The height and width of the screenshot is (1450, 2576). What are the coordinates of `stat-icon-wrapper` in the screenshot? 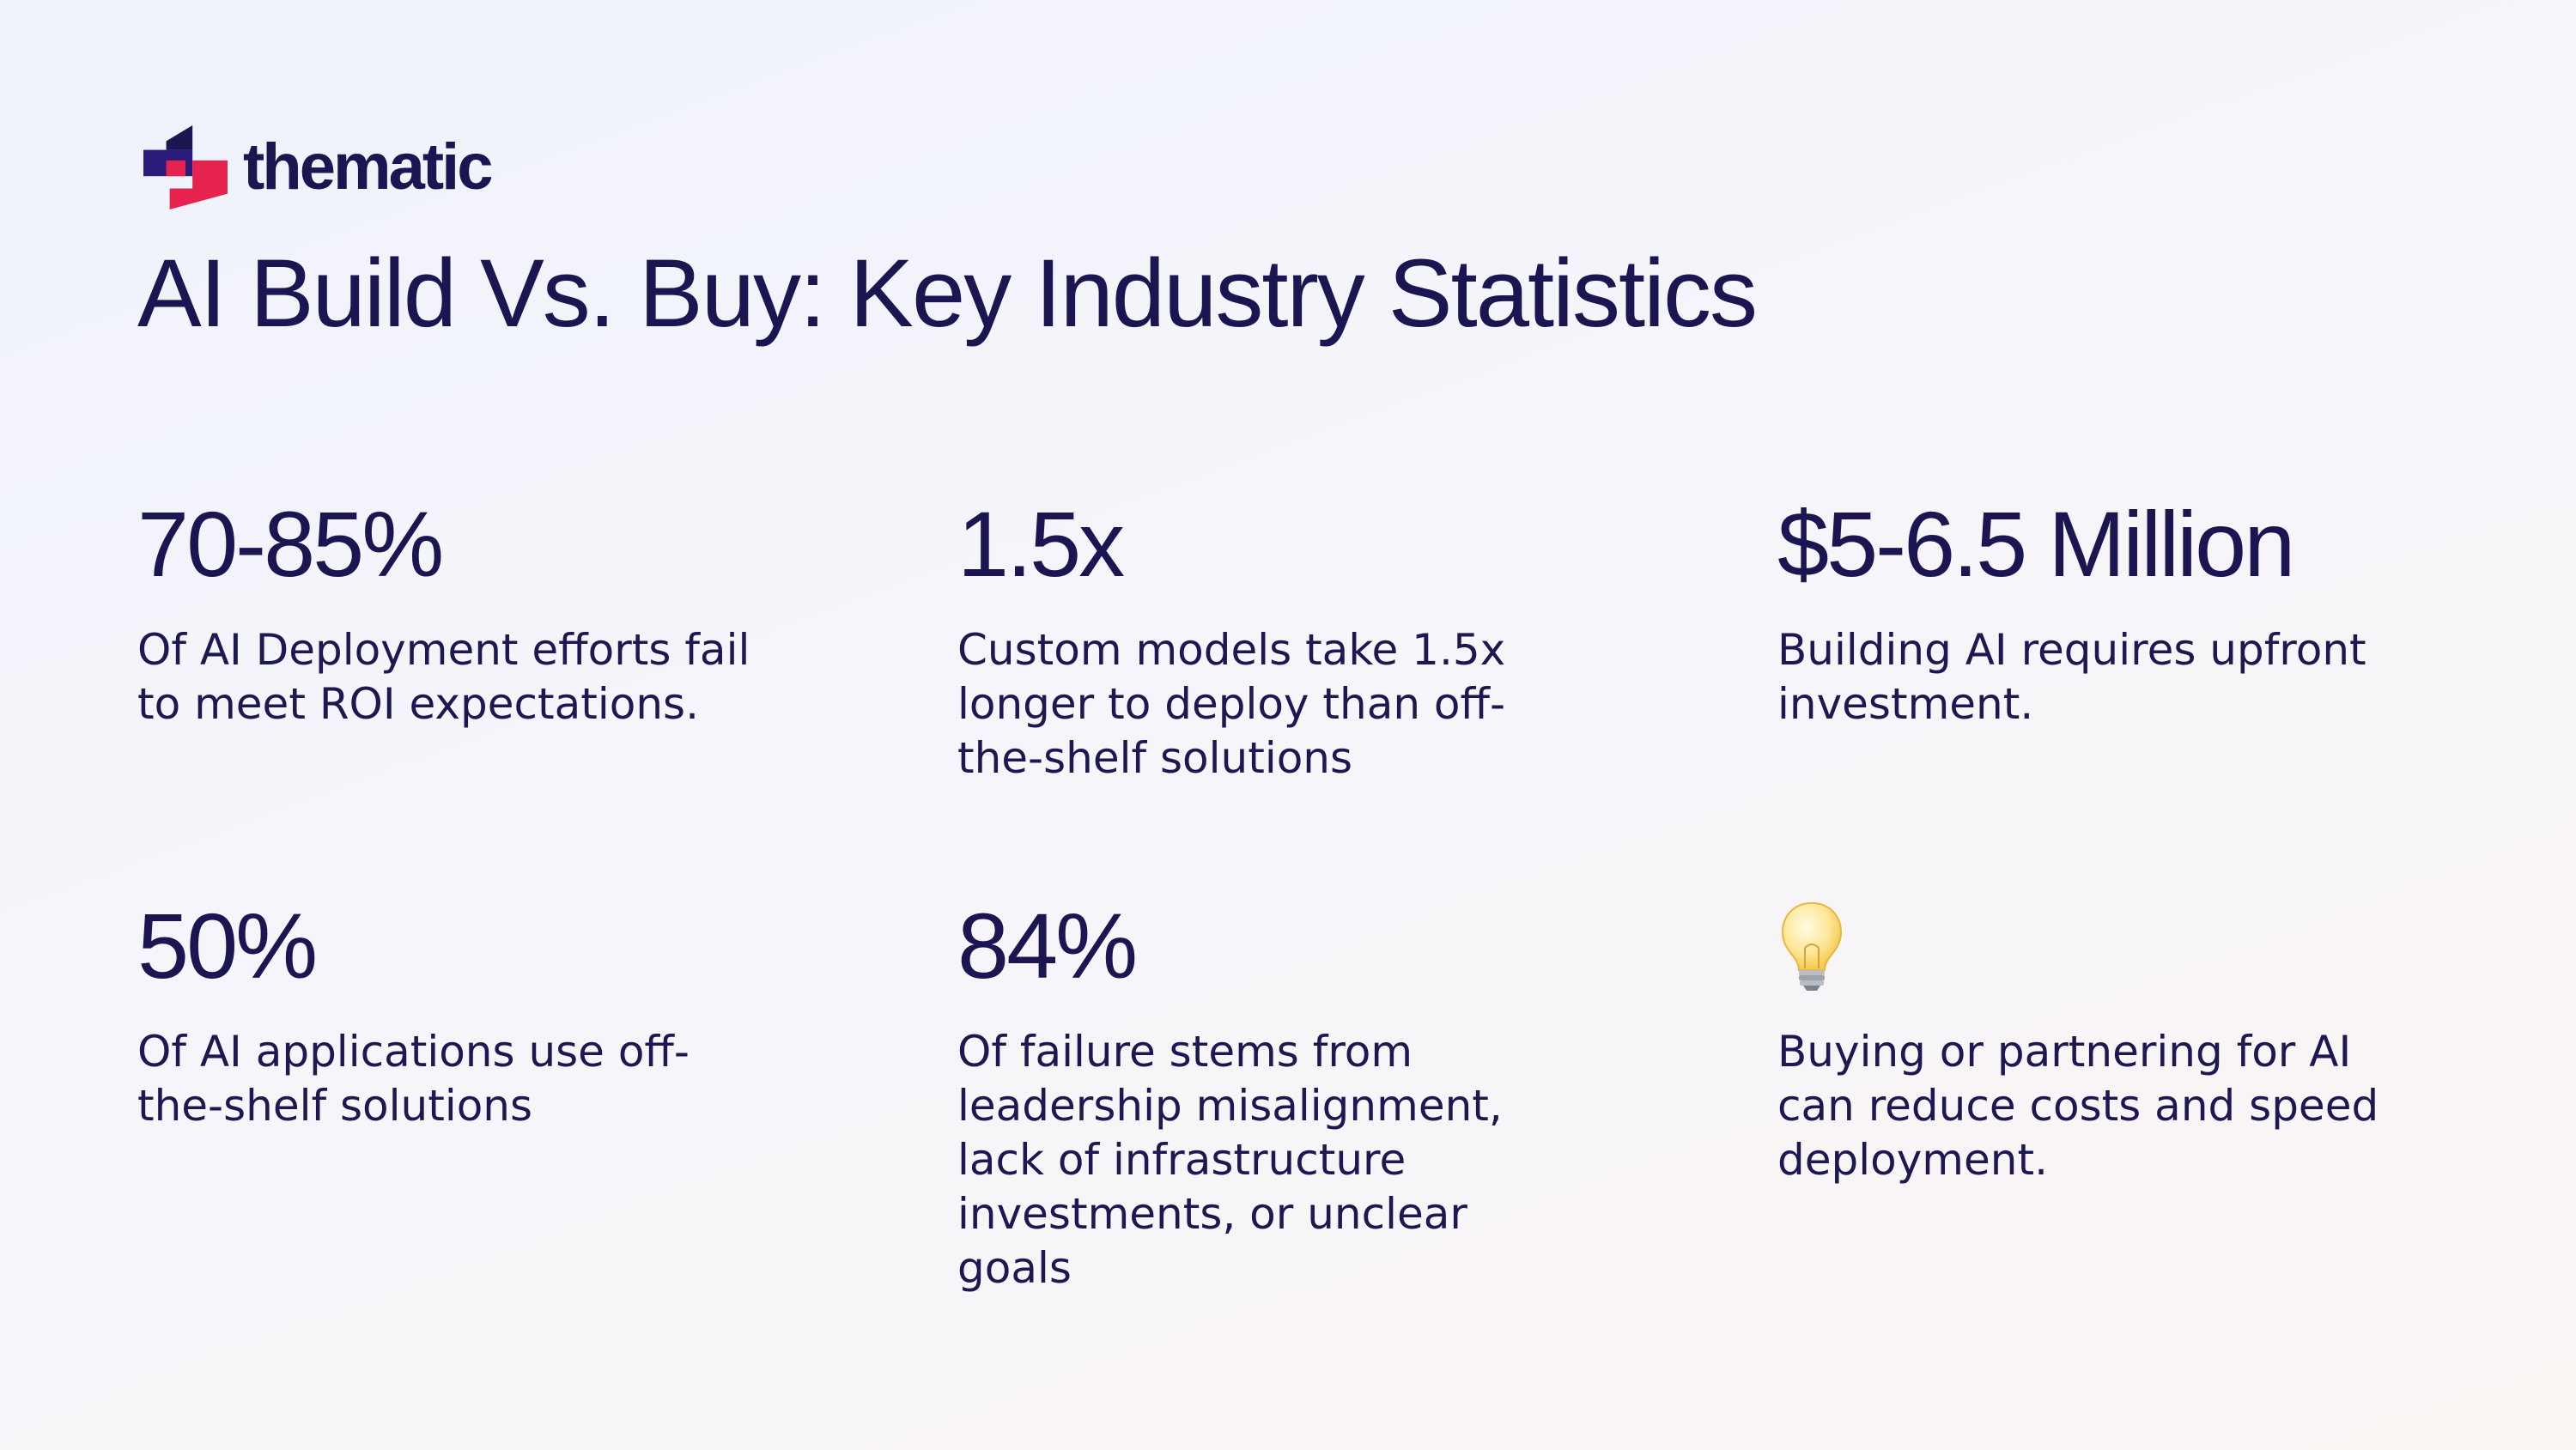 It's located at (2086, 947).